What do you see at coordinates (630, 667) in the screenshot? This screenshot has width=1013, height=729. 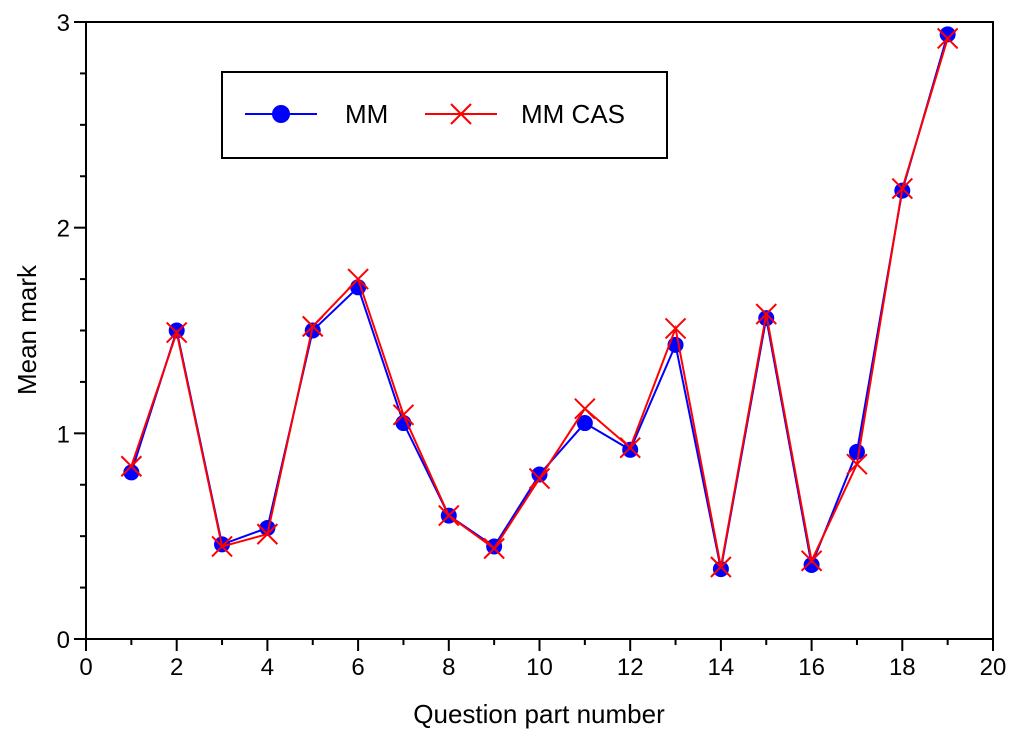 I see `x-tick-label: 12` at bounding box center [630, 667].